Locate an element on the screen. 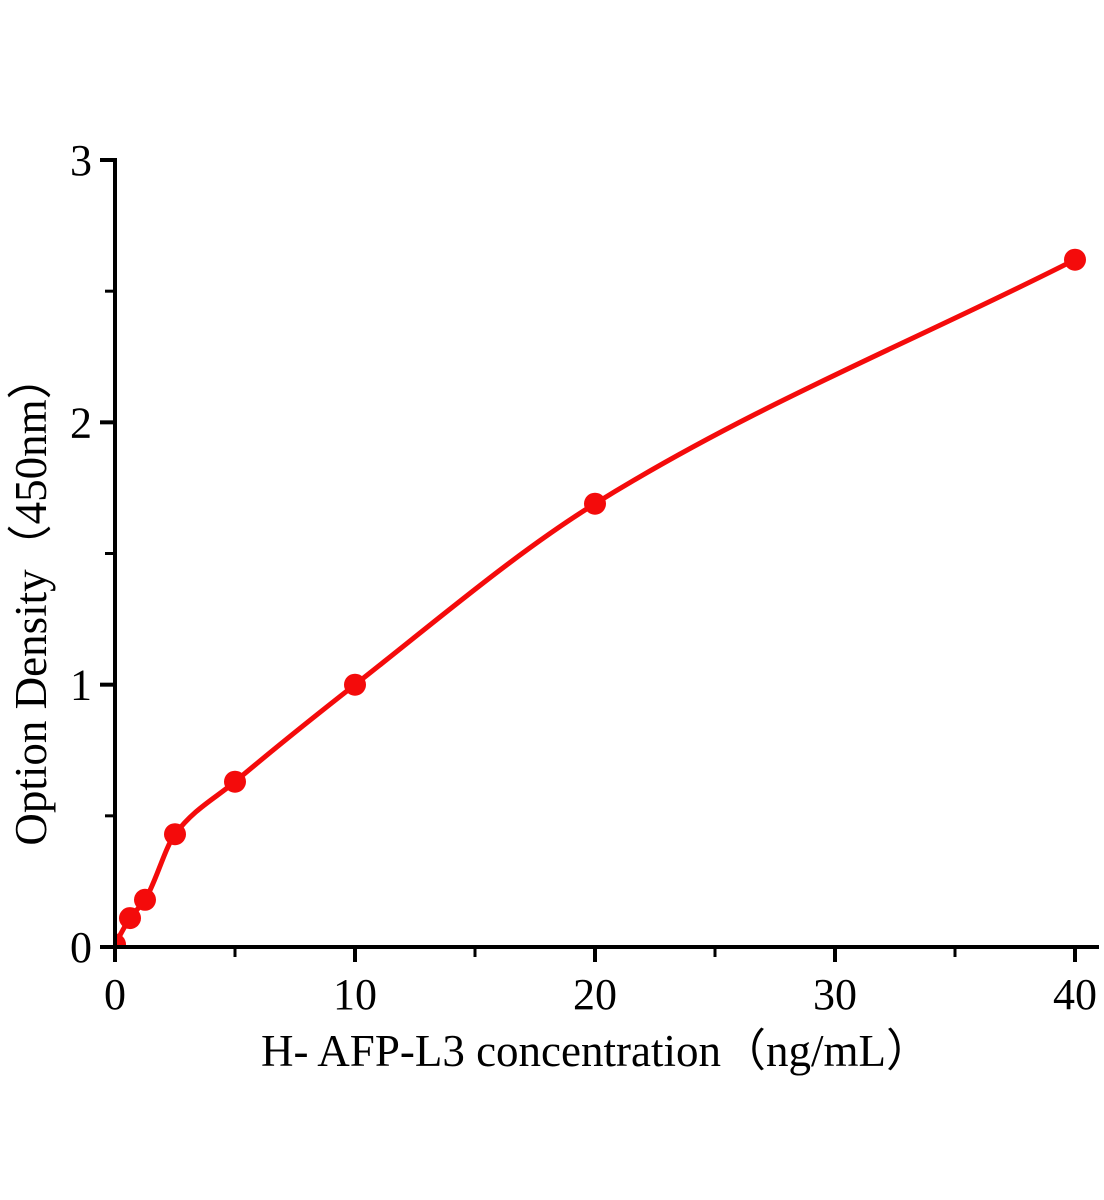 The height and width of the screenshot is (1200, 1104). x-tick-label: 20 is located at coordinates (595, 994).